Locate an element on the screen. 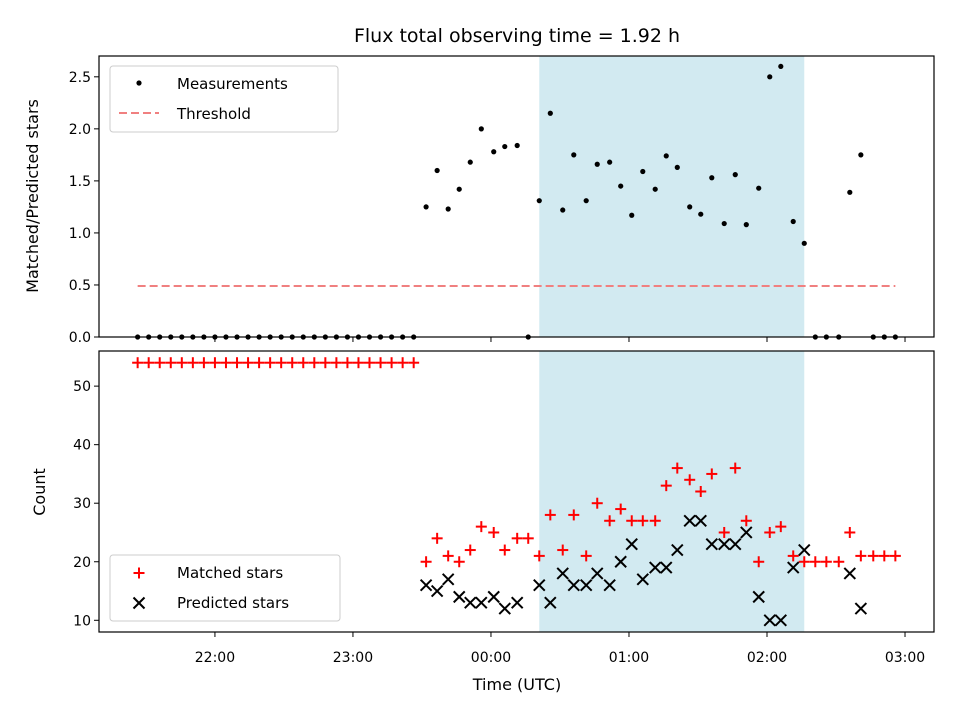 The image size is (960, 720). legend-matched-plus is located at coordinates (139, 573).